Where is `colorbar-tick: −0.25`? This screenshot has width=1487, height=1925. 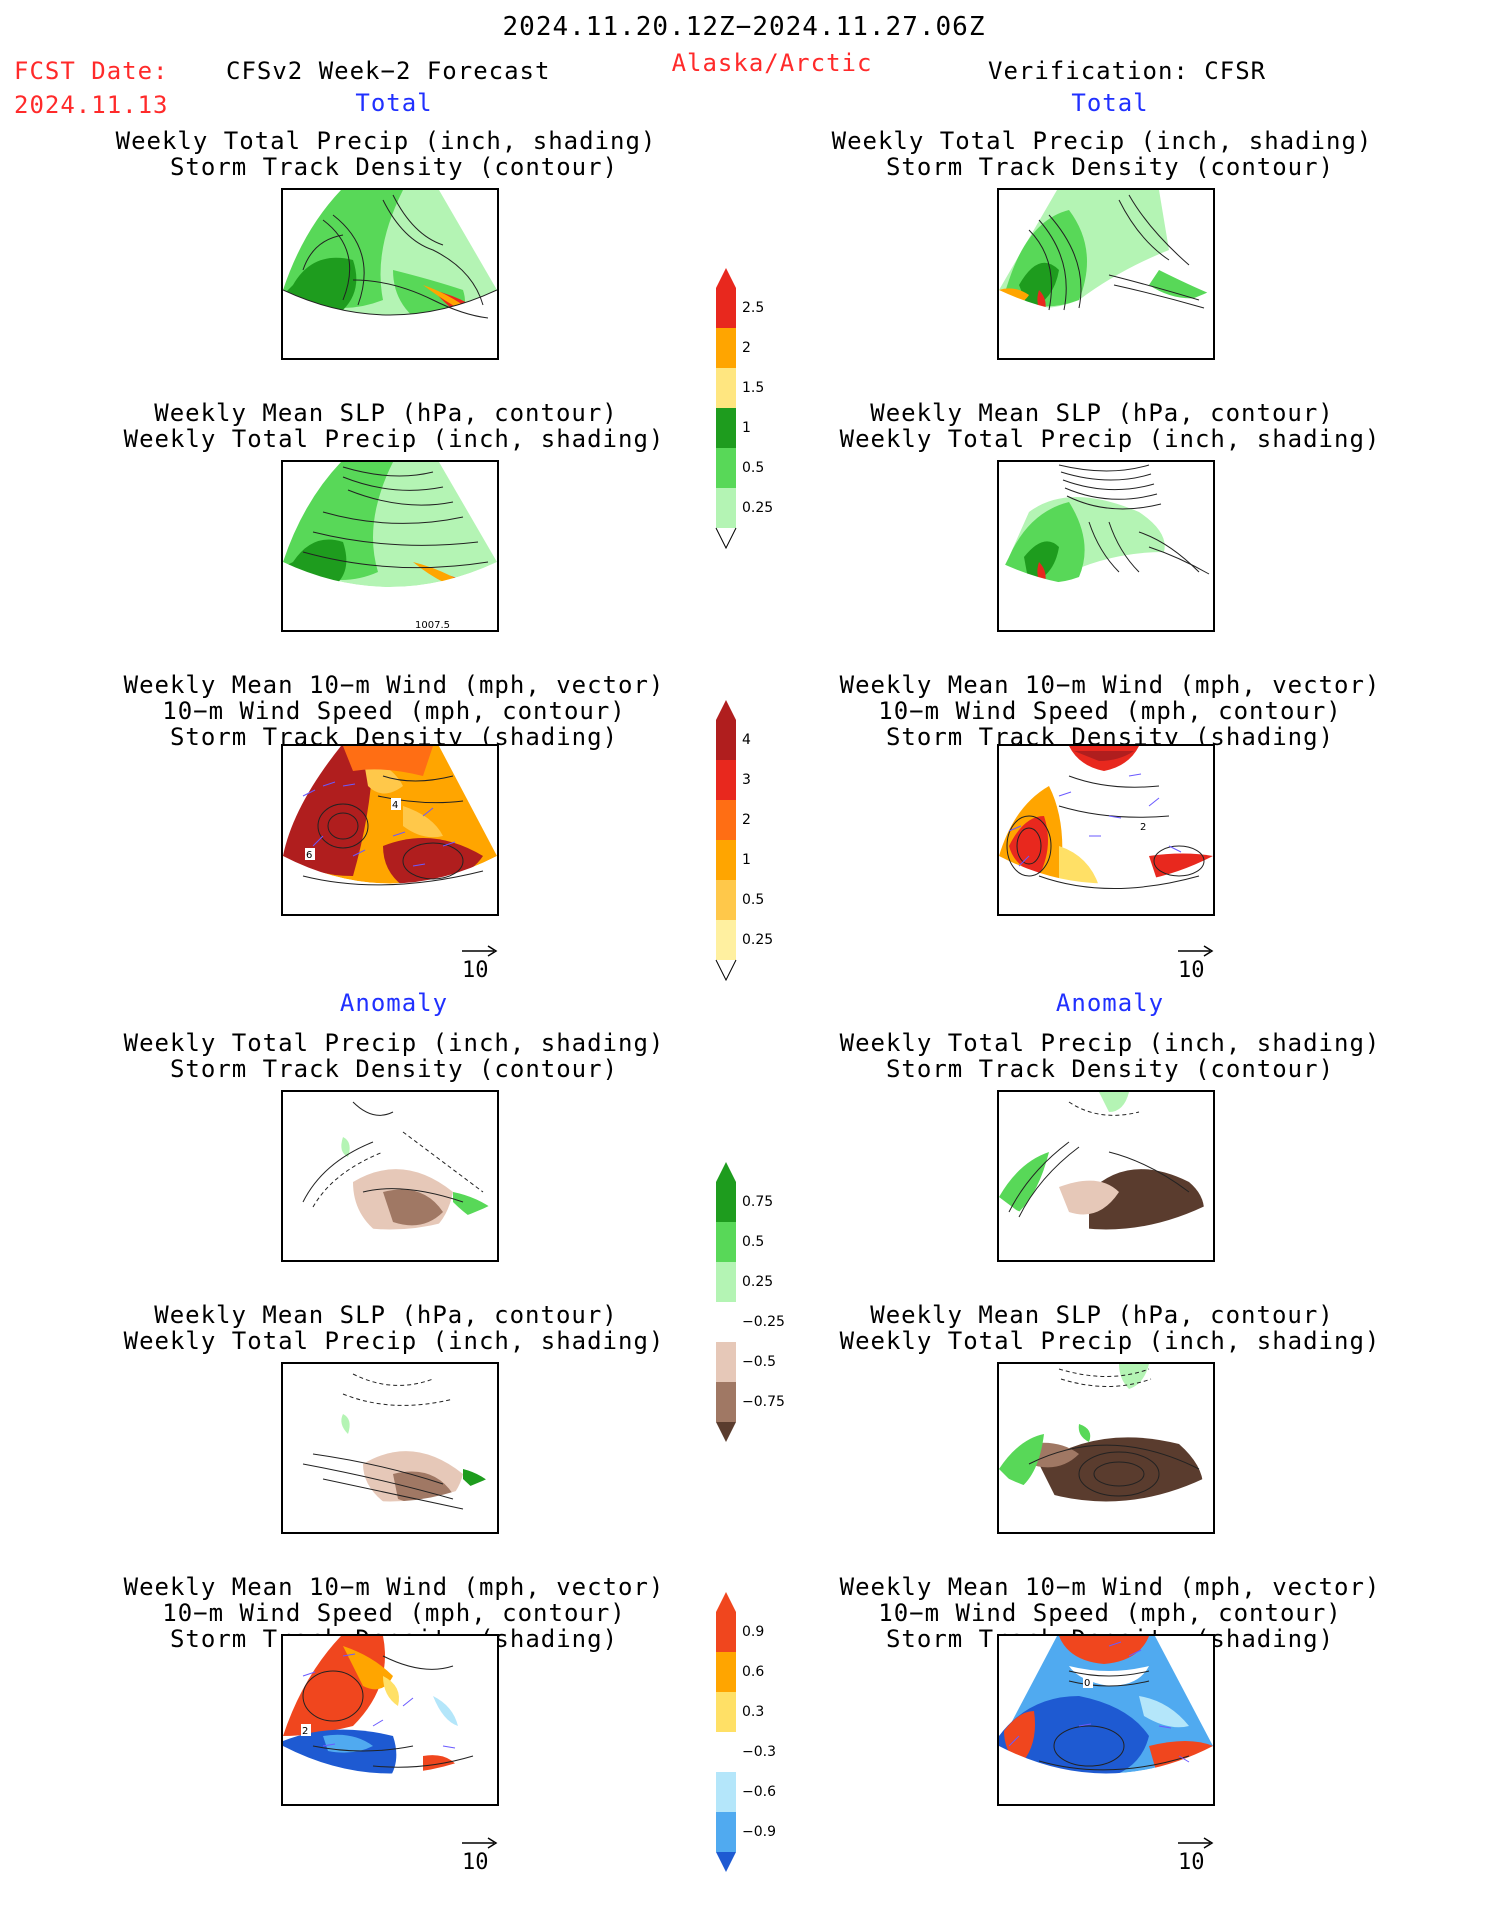
colorbar-tick: −0.25 is located at coordinates (763, 1322).